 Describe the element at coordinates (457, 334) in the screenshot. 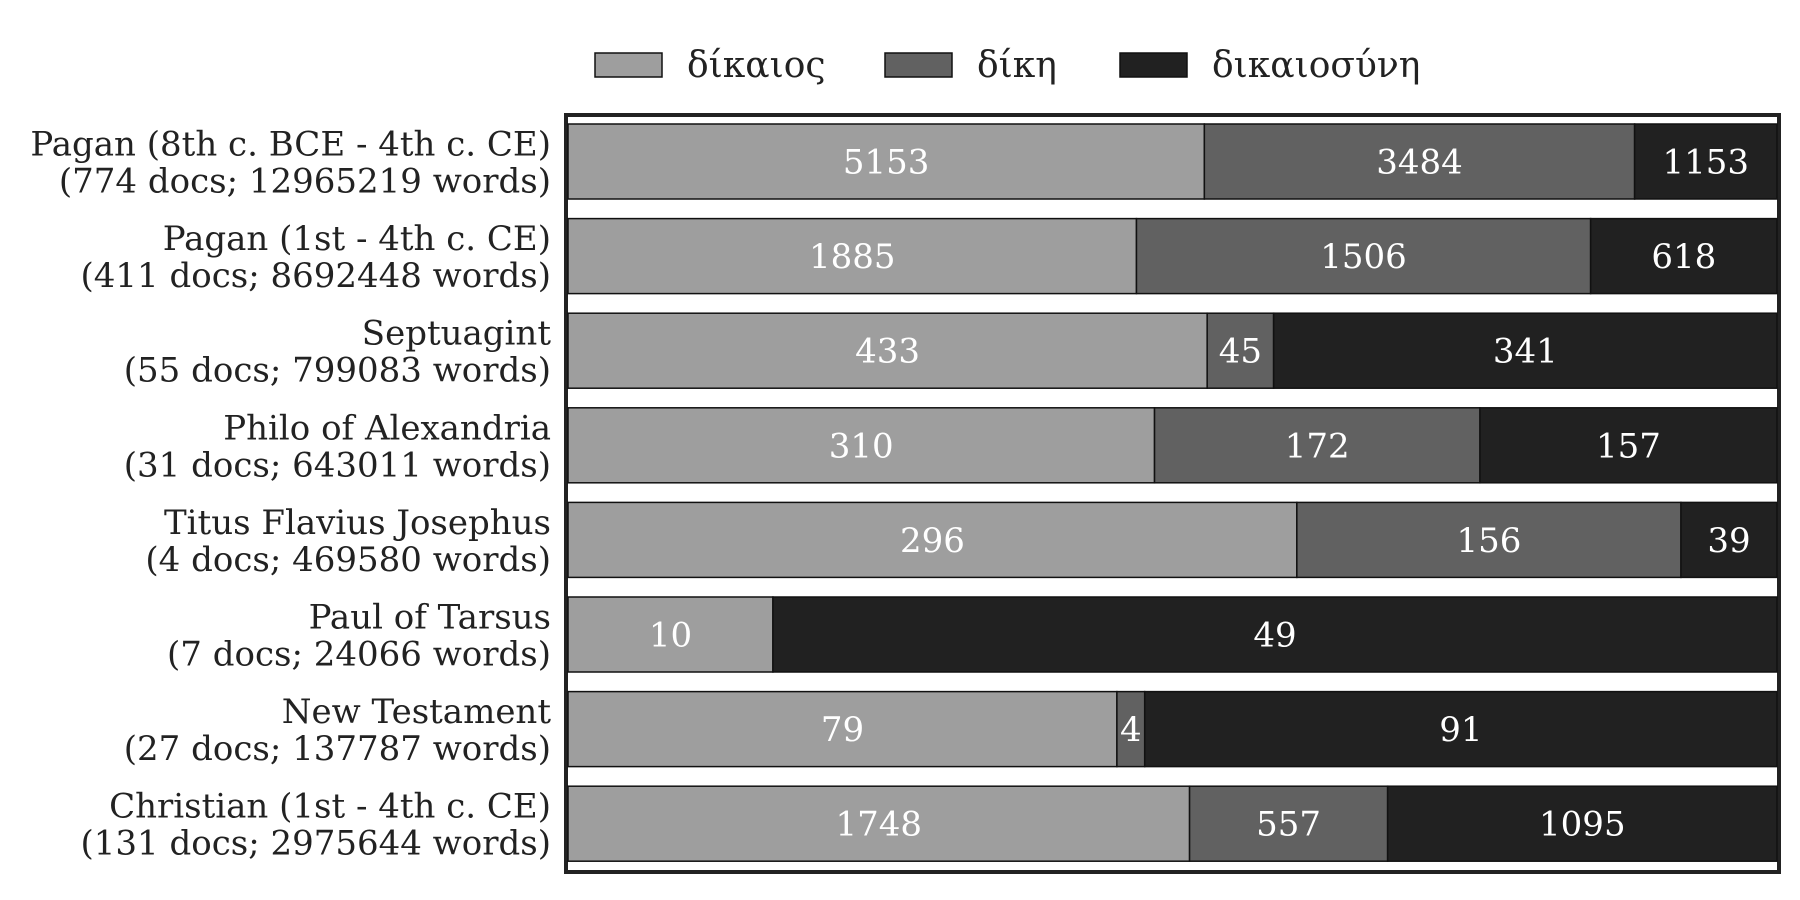

I see `y-tick-label: Septuagint` at that location.